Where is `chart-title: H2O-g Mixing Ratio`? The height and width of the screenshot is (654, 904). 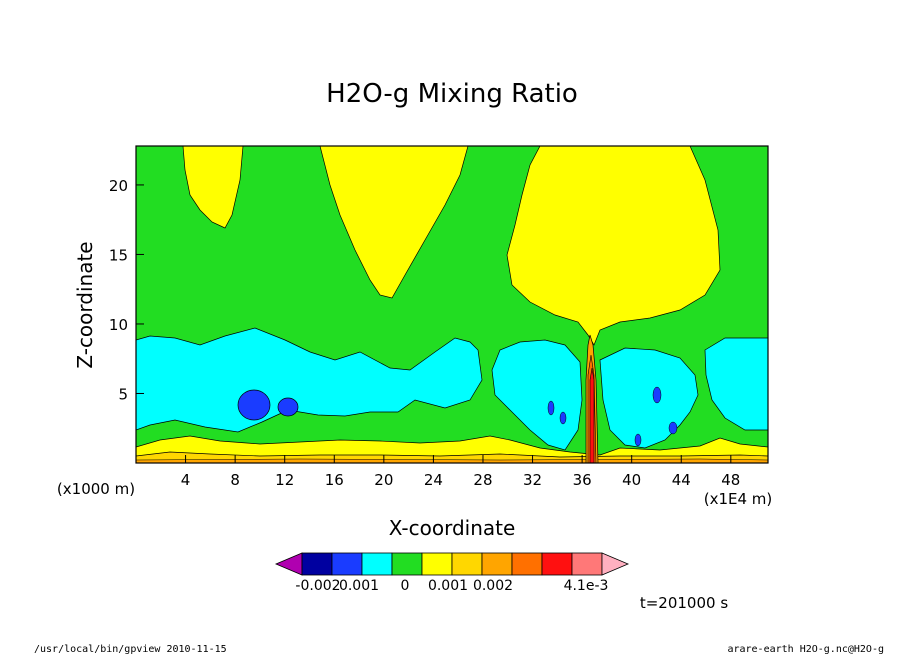 chart-title: H2O-g Mixing Ratio is located at coordinates (452, 94).